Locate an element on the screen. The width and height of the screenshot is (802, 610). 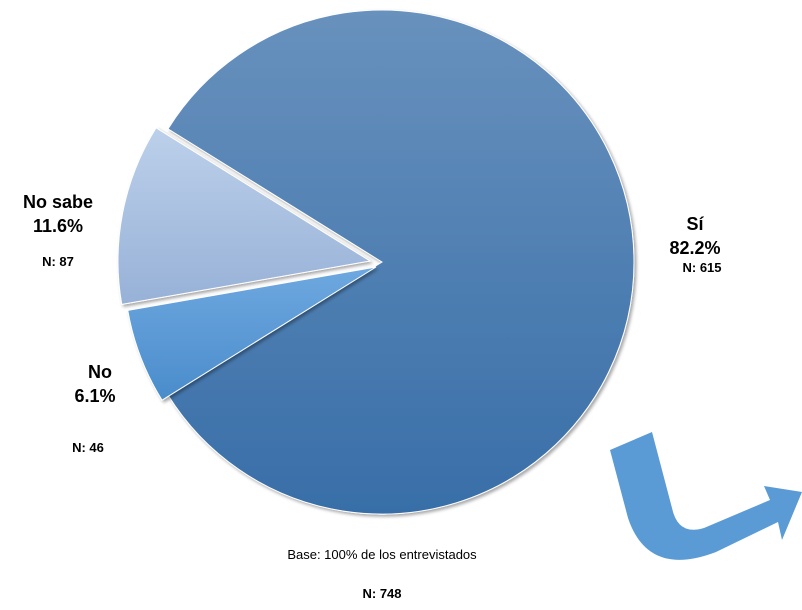
slice-label-no-sabe: No sabe is located at coordinates (58, 202).